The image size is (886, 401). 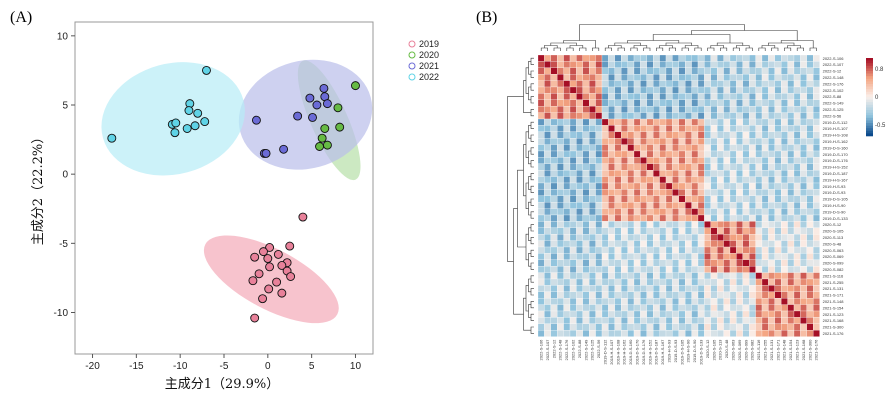 I want to click on point-2022, so click(x=198, y=113).